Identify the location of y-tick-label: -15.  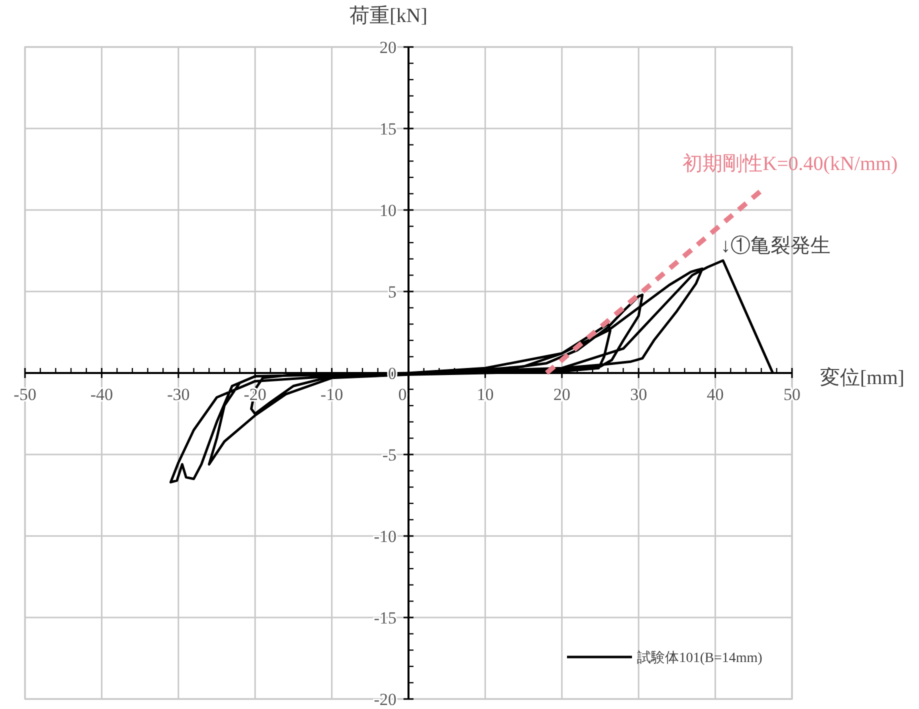
(385, 618).